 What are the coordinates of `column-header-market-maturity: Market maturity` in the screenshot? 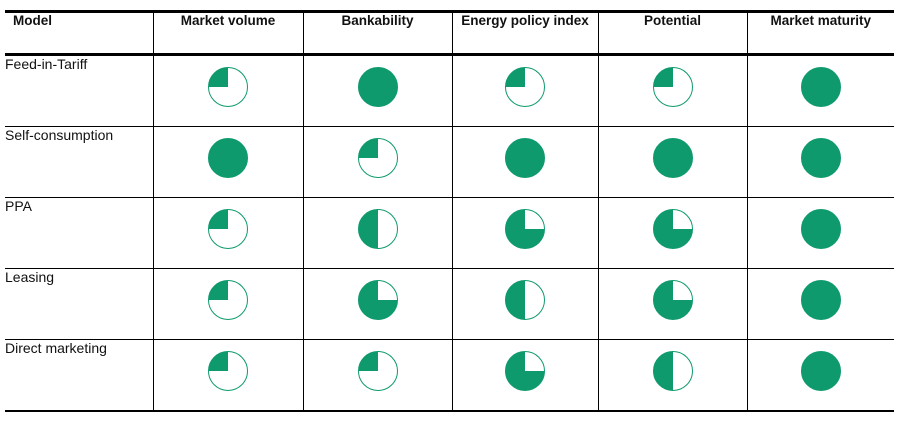 It's located at (820, 33).